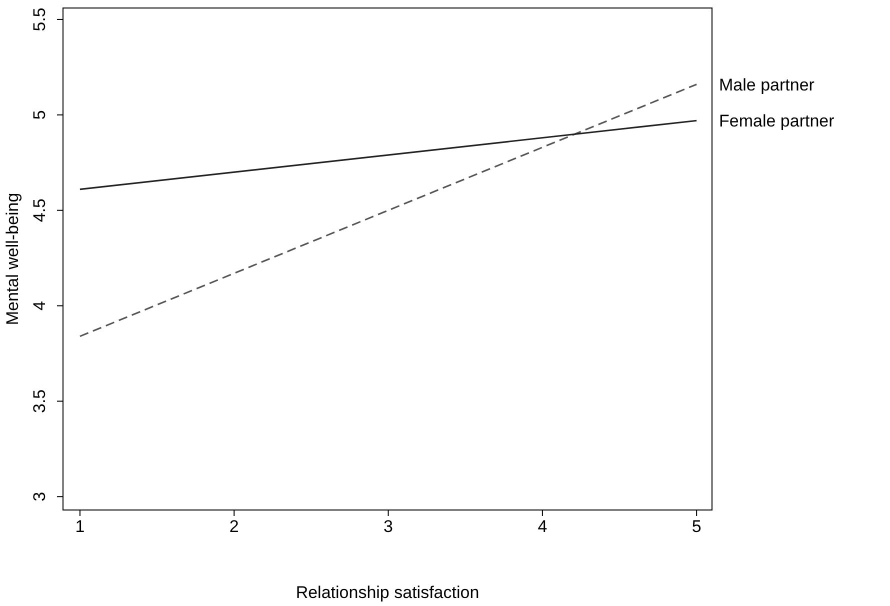 This screenshot has width=890, height=606. Describe the element at coordinates (12, 259) in the screenshot. I see `y-axis-title: Mental well-being` at that location.